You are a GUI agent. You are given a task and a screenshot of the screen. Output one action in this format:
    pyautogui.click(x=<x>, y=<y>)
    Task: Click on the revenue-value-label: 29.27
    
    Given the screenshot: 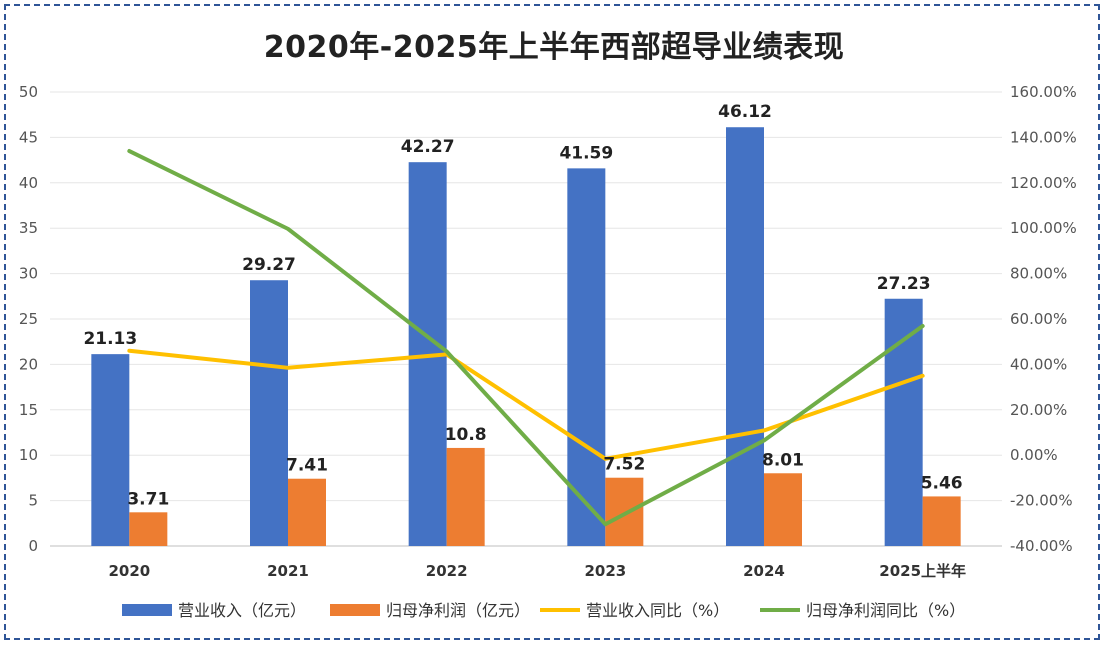 What is the action you would take?
    pyautogui.click(x=269, y=265)
    